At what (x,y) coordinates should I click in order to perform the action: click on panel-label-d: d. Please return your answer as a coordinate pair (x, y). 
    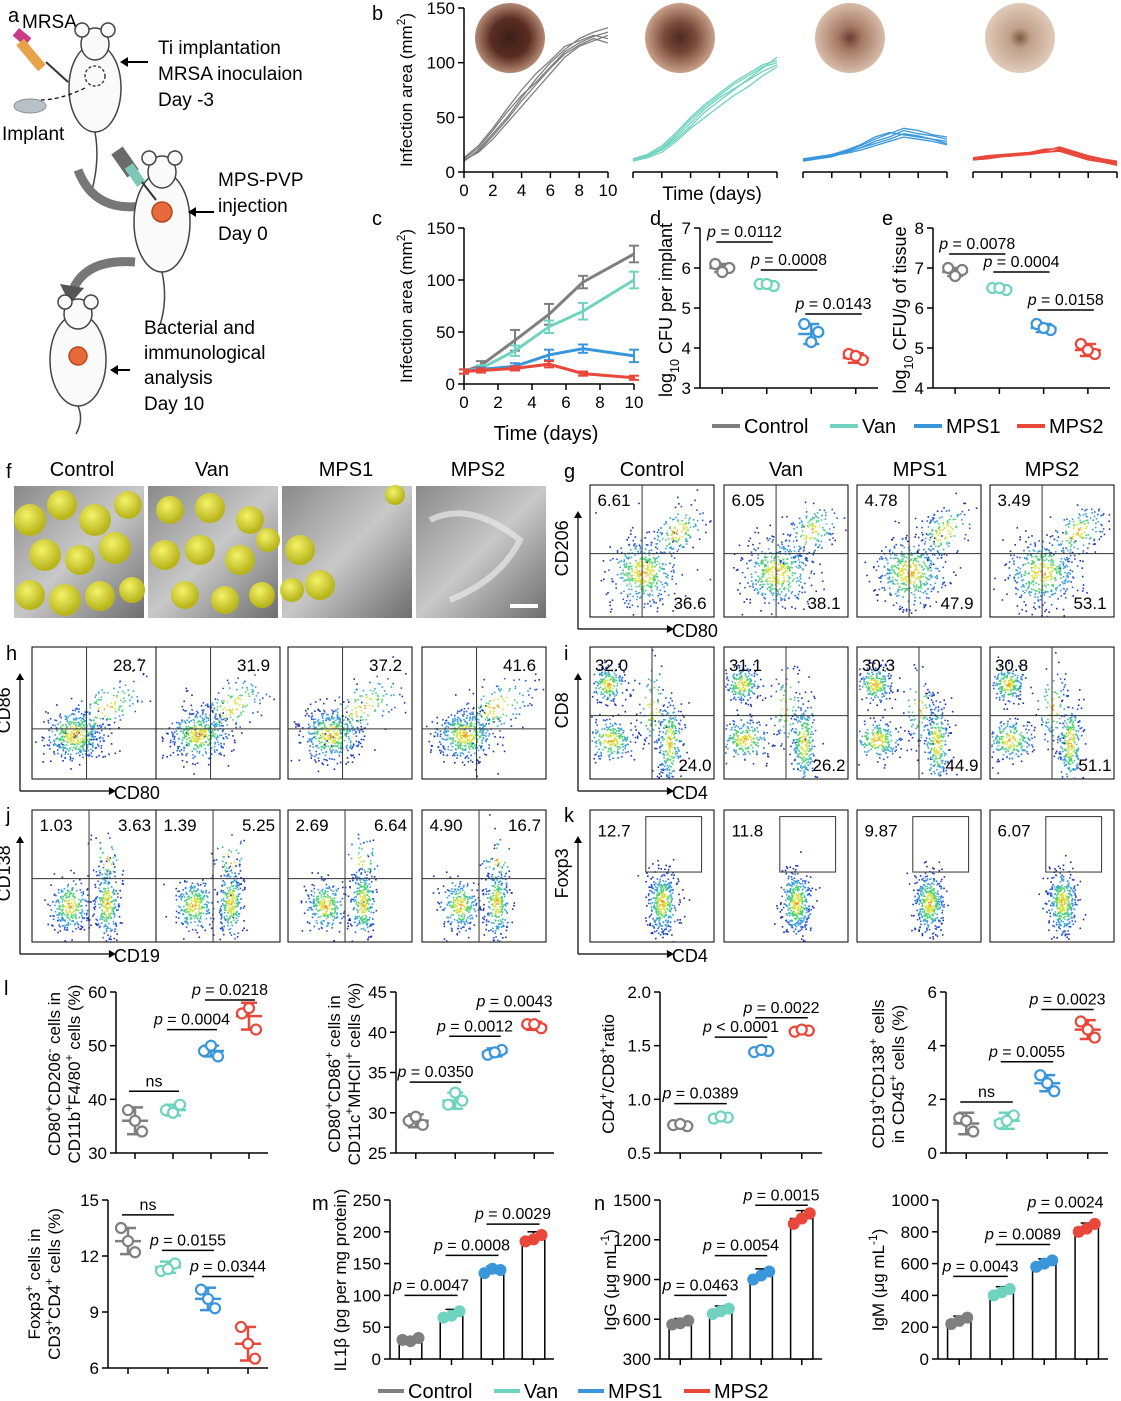
    Looking at the image, I should click on (655, 219).